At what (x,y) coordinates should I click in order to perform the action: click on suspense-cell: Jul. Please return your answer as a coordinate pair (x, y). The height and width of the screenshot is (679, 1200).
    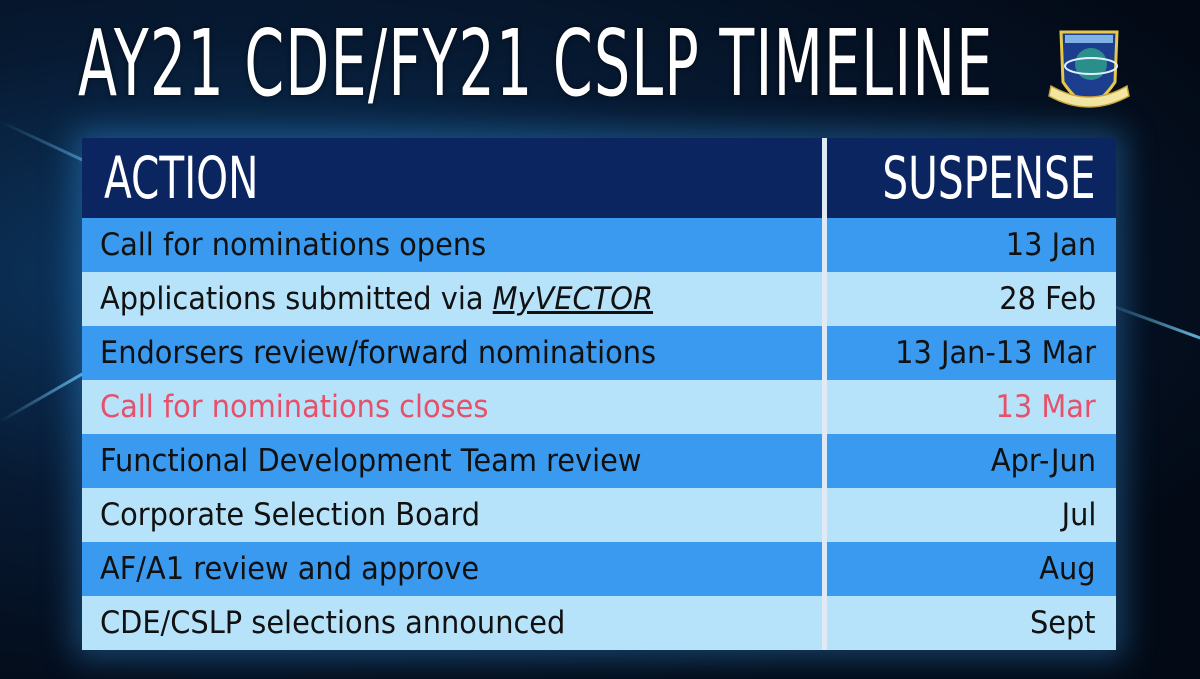
    Looking at the image, I should click on (1078, 515).